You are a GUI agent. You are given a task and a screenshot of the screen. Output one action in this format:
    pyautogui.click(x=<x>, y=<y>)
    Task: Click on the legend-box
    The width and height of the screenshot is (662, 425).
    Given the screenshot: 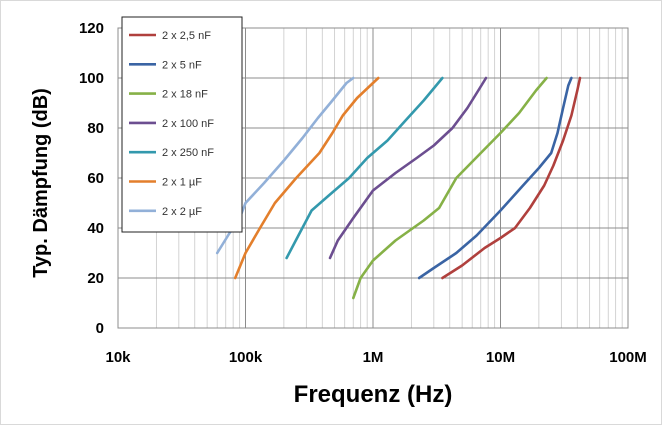 What is the action you would take?
    pyautogui.click(x=182, y=124)
    